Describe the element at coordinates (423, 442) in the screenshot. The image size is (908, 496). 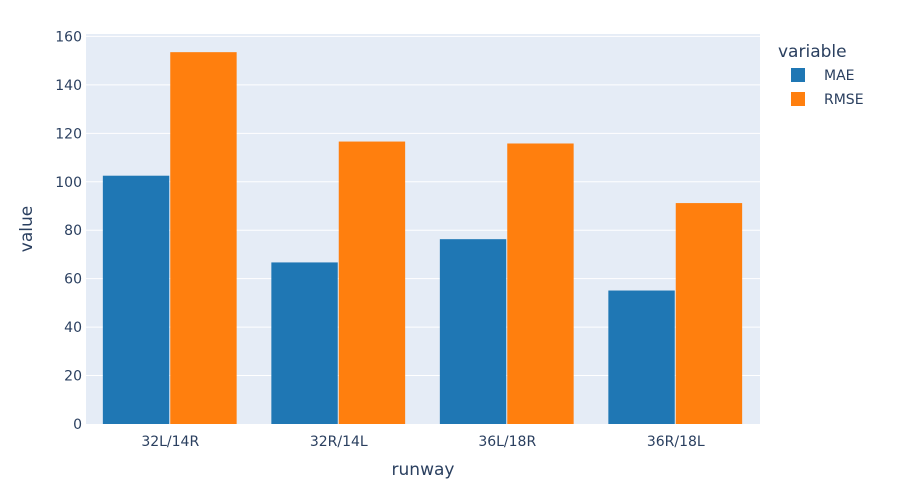
I see `x-tick-labels: 32L/14R 32R/14L 36L/18R 36R/18L` at that location.